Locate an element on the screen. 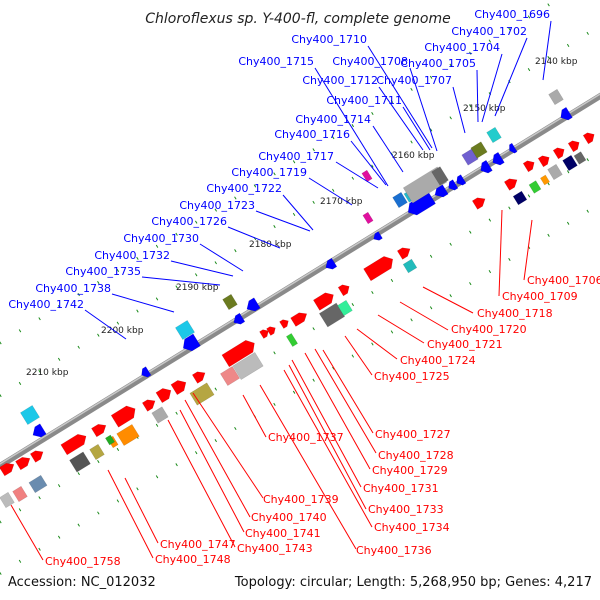 Image resolution: width=600 pixels, height=600 pixels. forward-gene-label: Chy400_1724 is located at coordinates (438, 360).